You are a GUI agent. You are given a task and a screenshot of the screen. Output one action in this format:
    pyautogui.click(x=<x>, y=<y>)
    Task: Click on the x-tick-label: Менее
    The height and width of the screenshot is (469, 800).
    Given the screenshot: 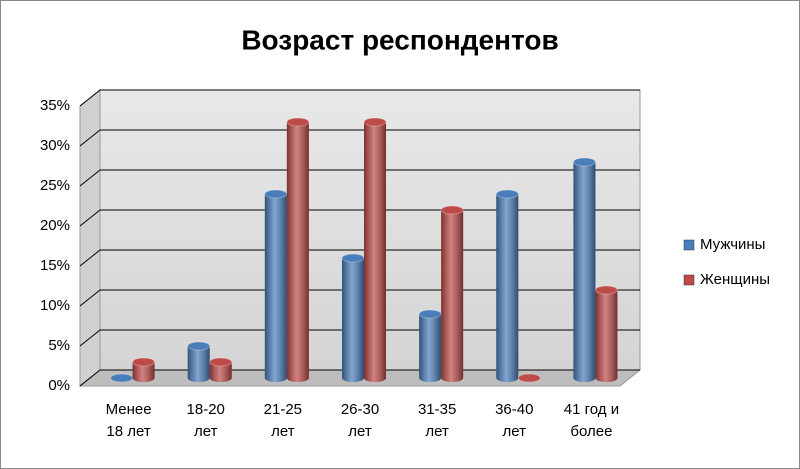 What is the action you would take?
    pyautogui.click(x=129, y=409)
    